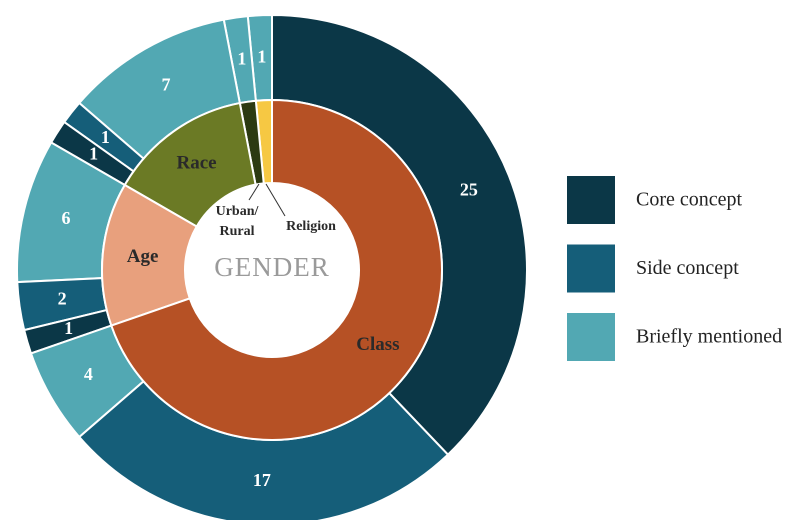 This screenshot has width=803, height=525. What do you see at coordinates (65, 218) in the screenshot?
I see `outer-label: 6` at bounding box center [65, 218].